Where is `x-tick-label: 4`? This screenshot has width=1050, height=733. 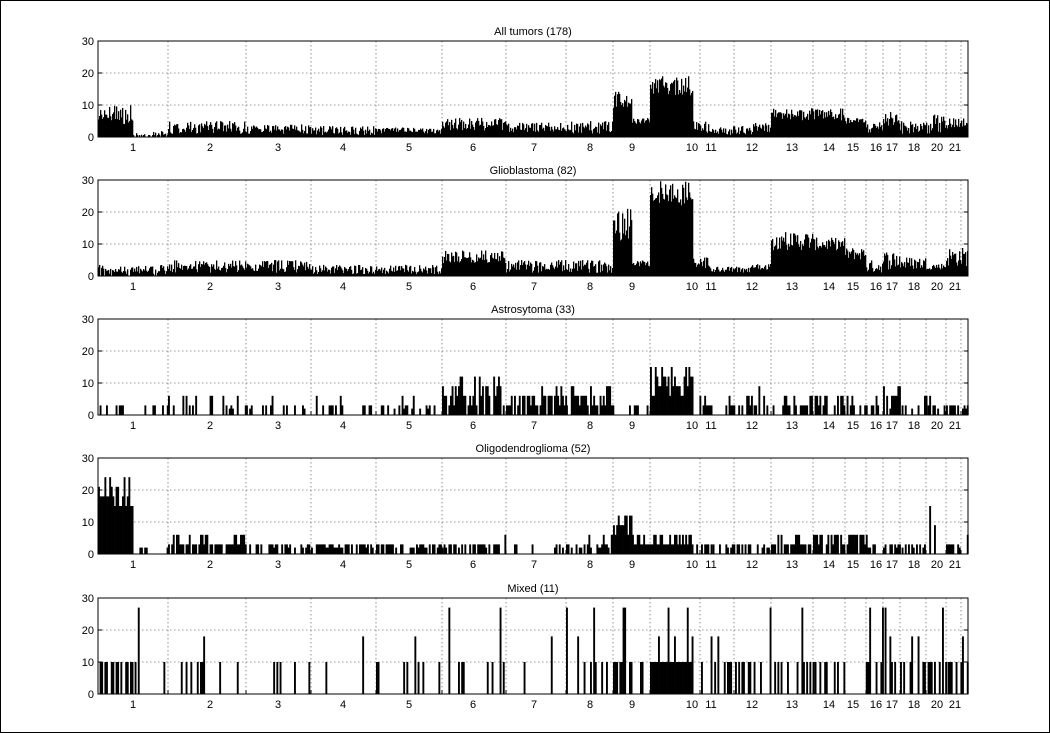
x-tick-label: 4 is located at coordinates (343, 287).